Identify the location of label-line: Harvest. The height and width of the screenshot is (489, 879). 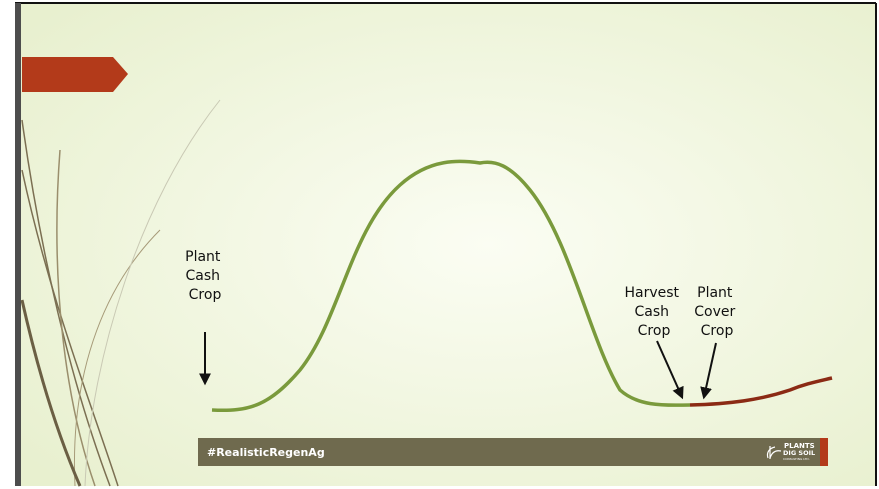
(652, 293).